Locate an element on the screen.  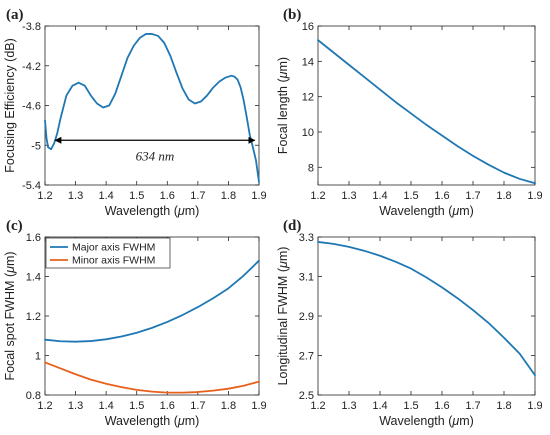
y-tick-label: 10 is located at coordinates (308, 133).